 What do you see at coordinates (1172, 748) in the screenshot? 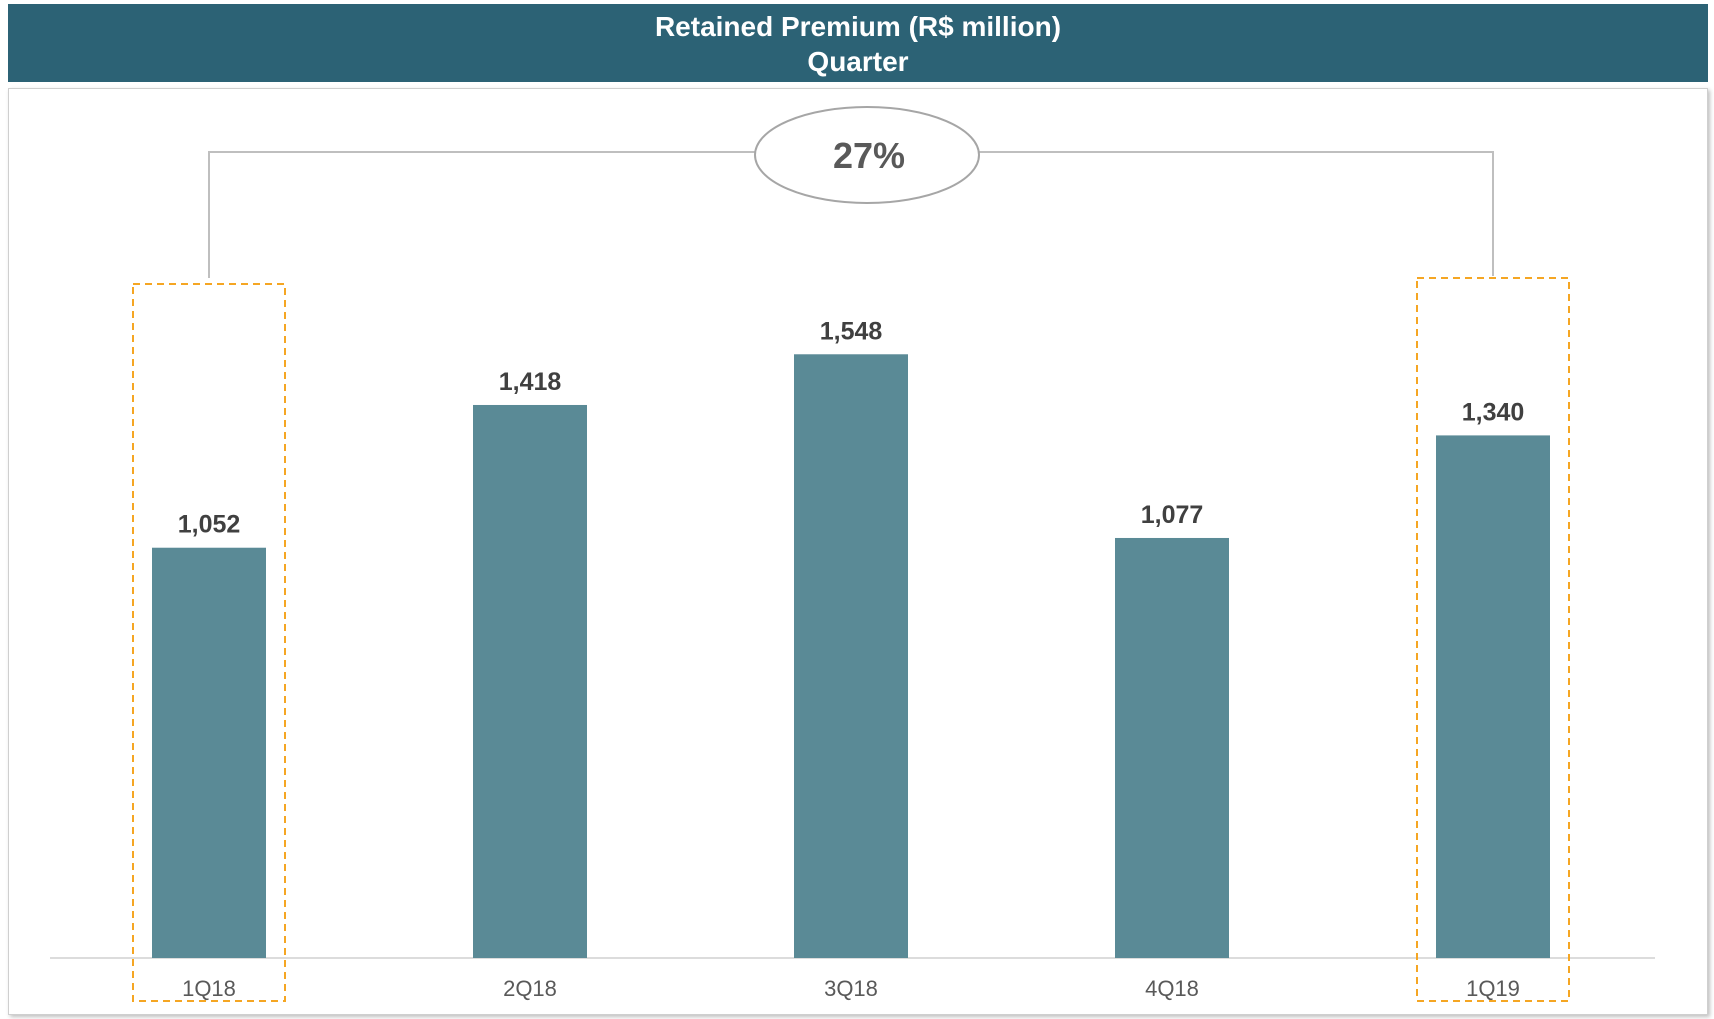
I see `bar-4Q18` at bounding box center [1172, 748].